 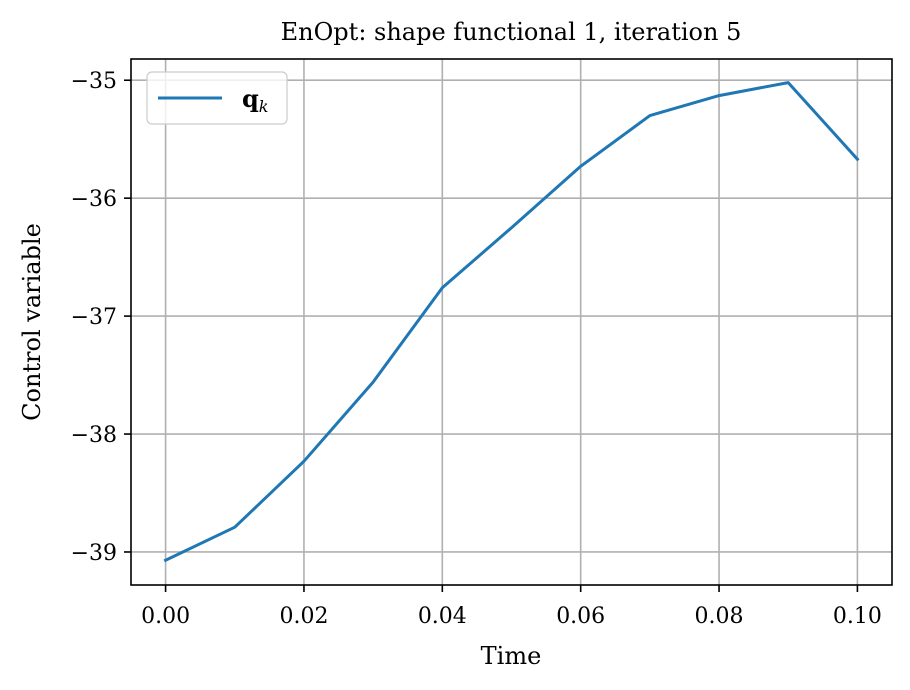 What do you see at coordinates (165, 616) in the screenshot?
I see `x-tick-label: 0.00` at bounding box center [165, 616].